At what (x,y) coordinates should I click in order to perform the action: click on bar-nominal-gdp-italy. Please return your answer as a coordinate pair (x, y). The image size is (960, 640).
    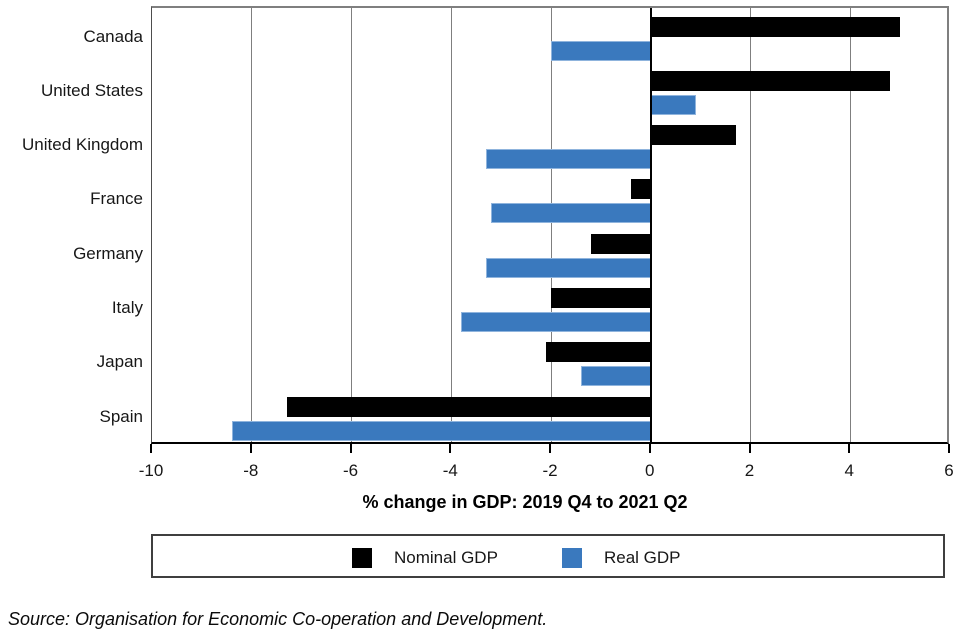
    Looking at the image, I should click on (601, 298).